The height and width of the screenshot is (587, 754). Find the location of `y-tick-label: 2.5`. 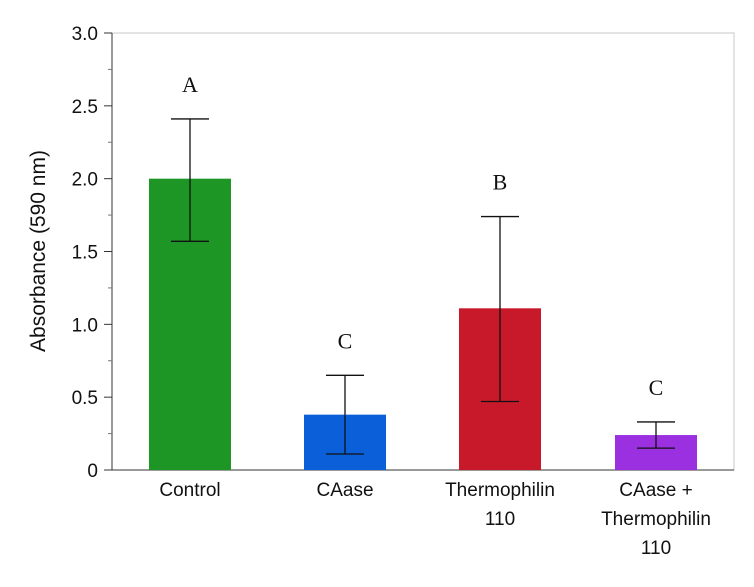

y-tick-label: 2.5 is located at coordinates (85, 107).